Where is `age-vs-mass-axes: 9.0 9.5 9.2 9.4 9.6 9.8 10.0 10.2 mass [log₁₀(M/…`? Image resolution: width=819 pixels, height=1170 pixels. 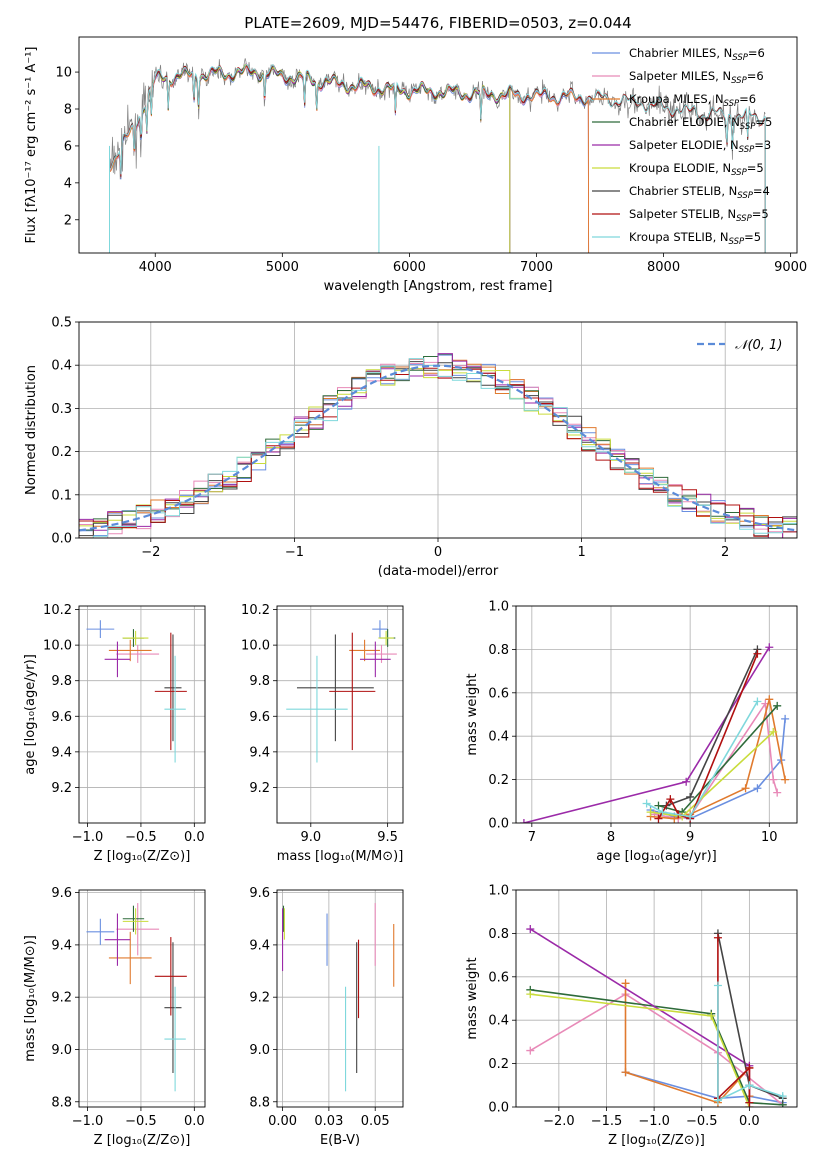 age-vs-mass-axes: 9.0 9.5 9.2 9.4 9.6 9.8 10.0 10.2 mass [log₁₀(M/… is located at coordinates (322, 733).